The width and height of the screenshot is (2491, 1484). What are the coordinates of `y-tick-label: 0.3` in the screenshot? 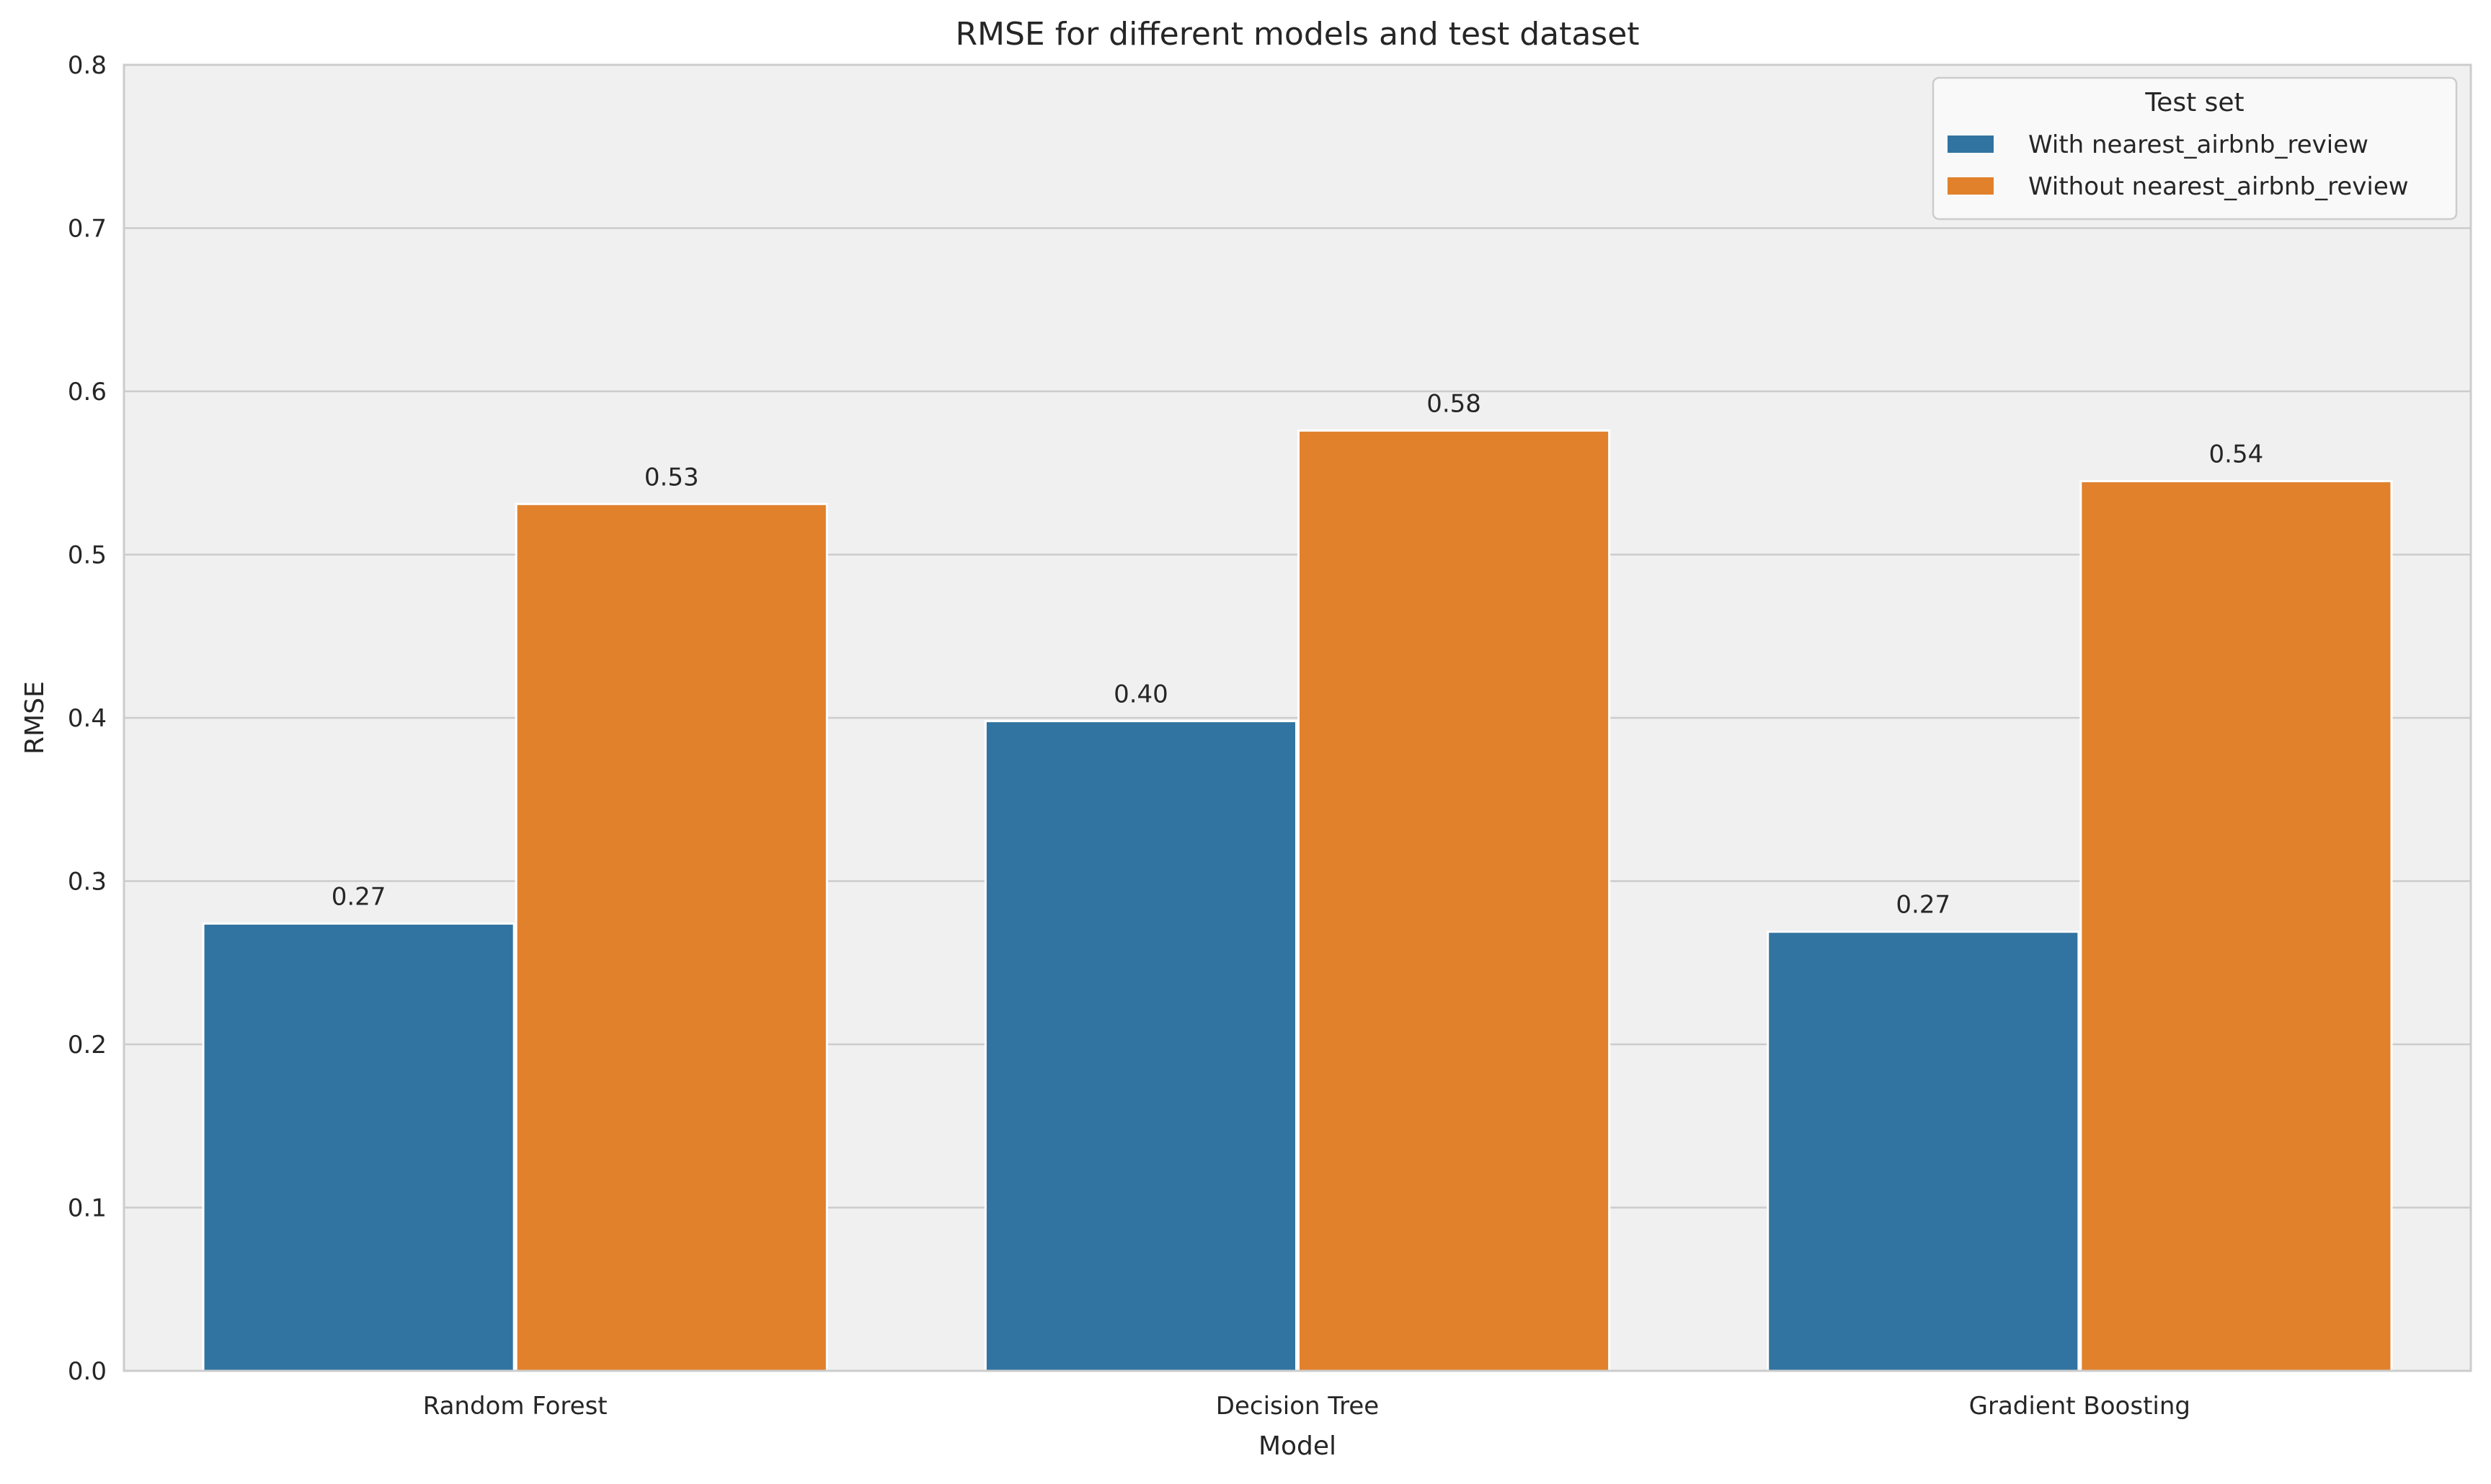 It's located at (87, 883).